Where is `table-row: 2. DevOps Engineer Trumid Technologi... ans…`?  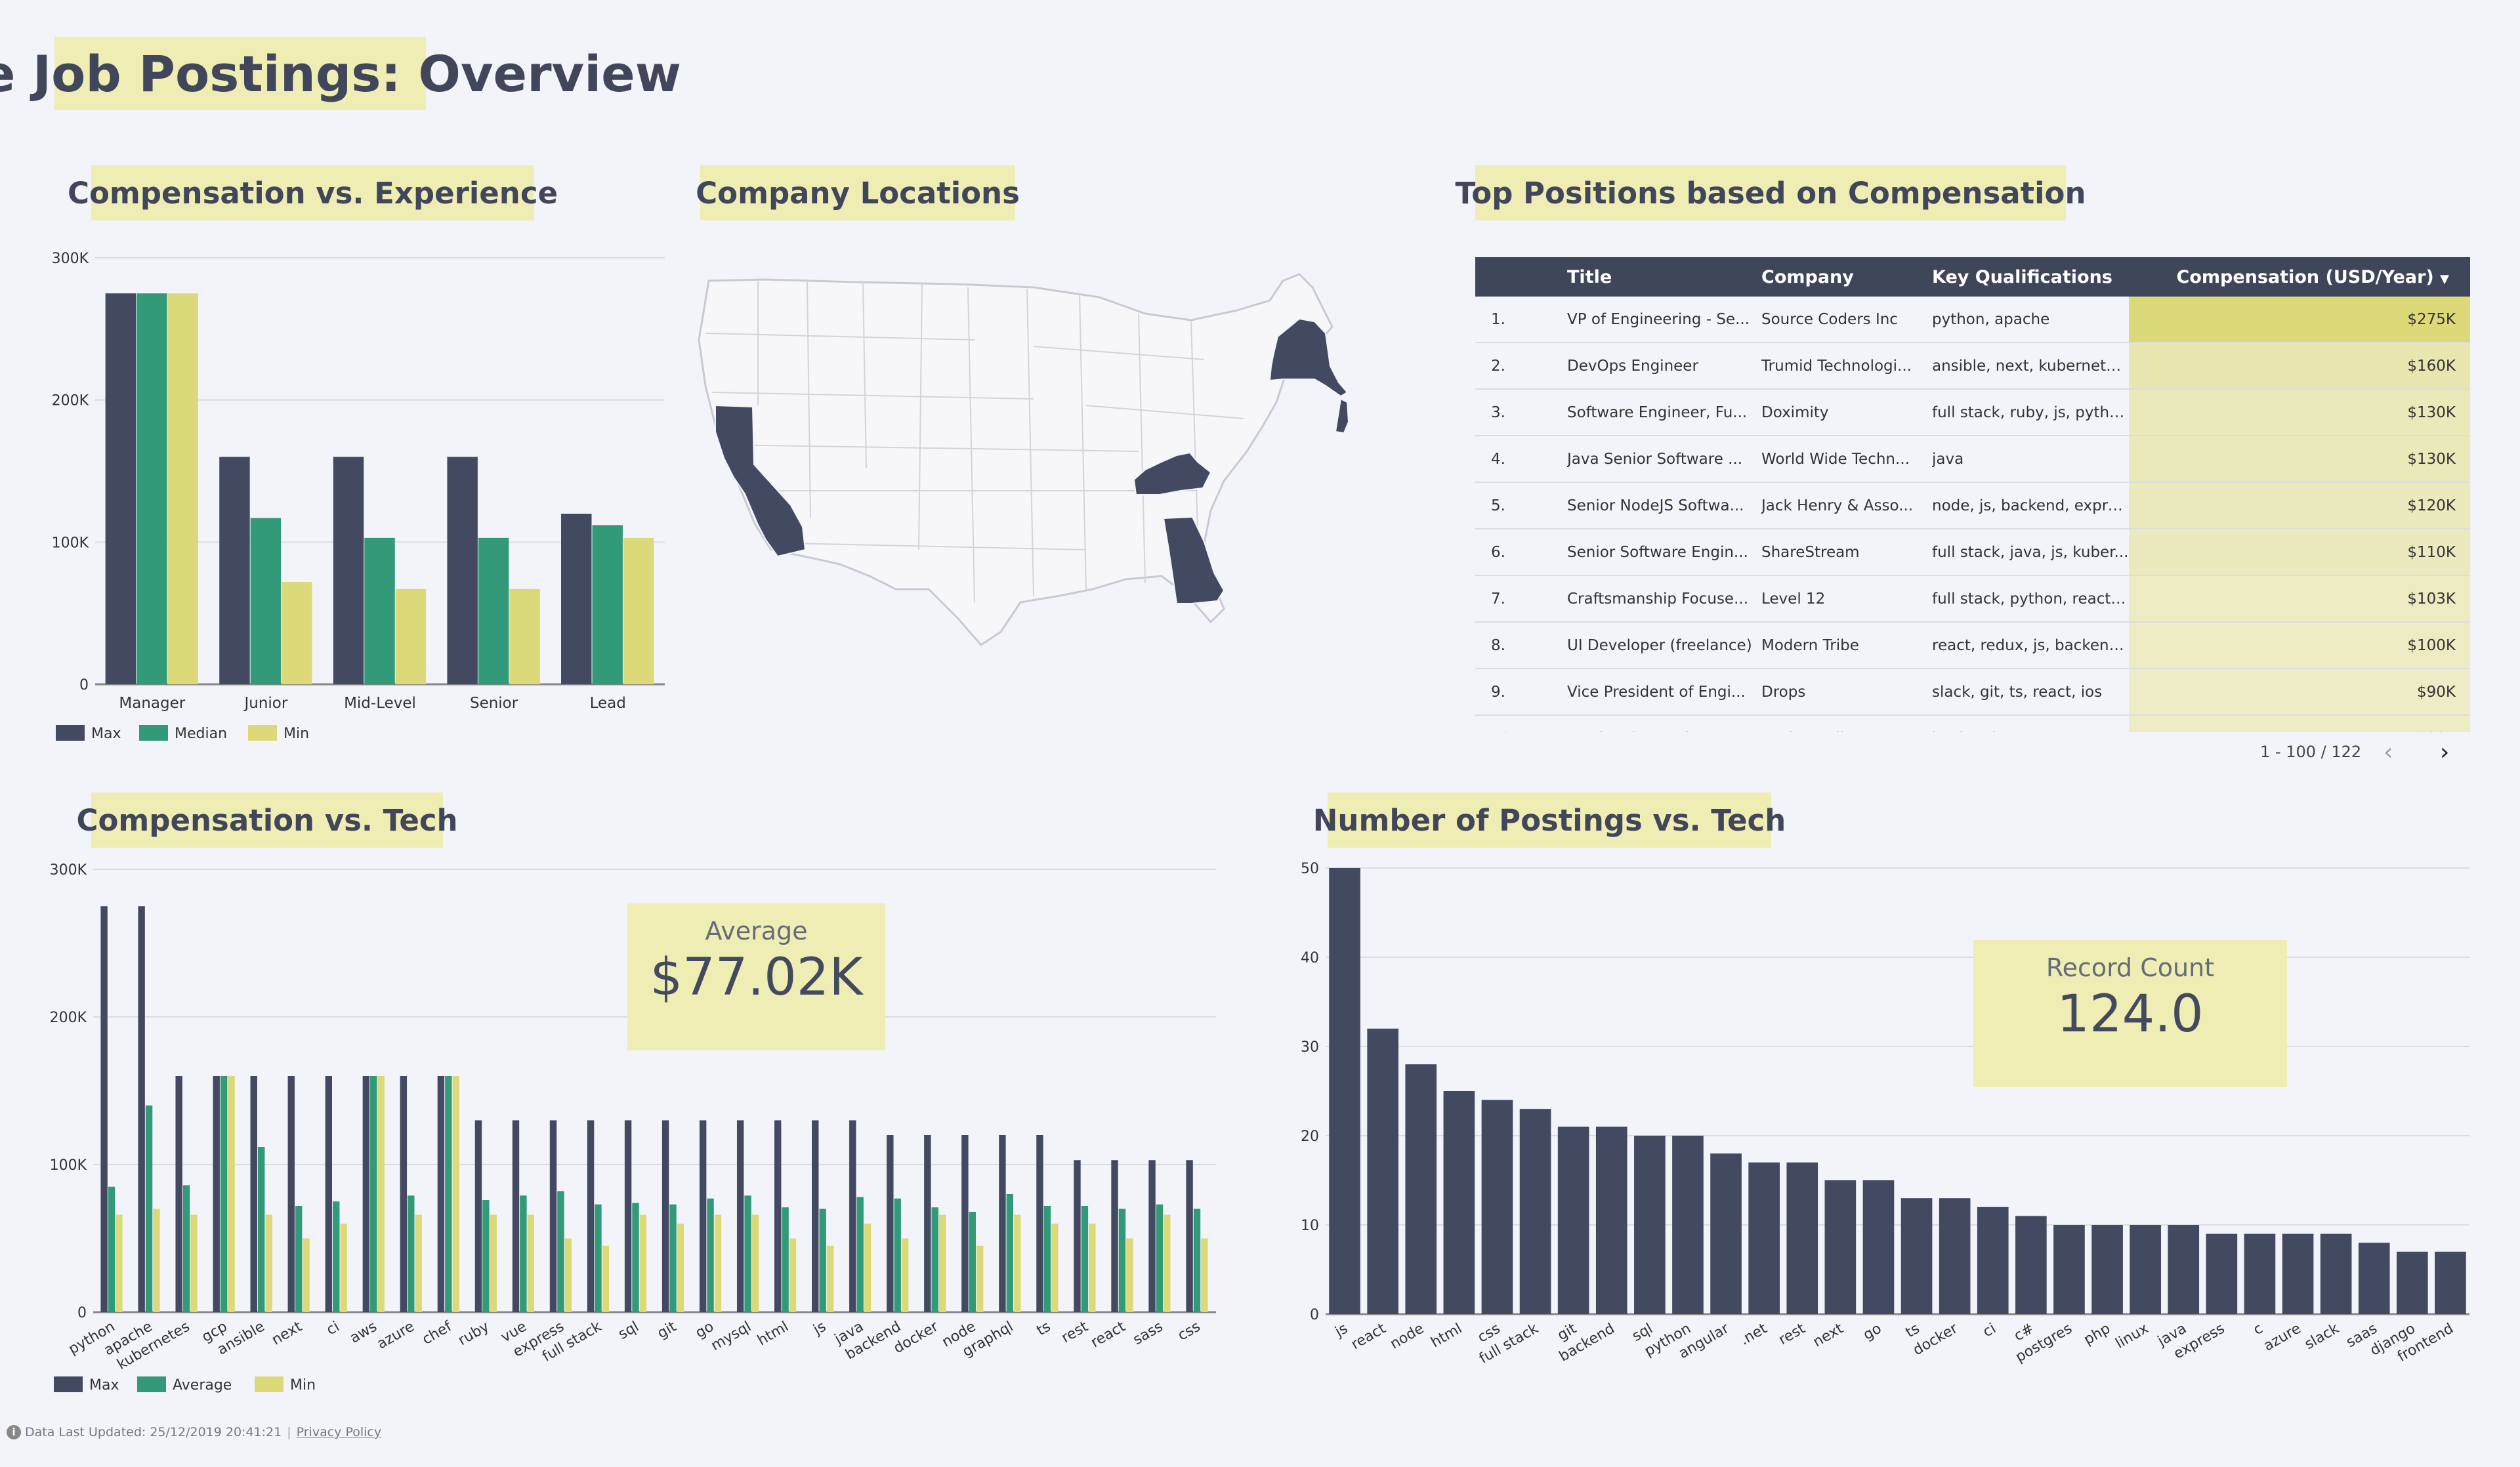
table-row: 2. DevOps Engineer Trumid Technologi... ans… is located at coordinates (1972, 366).